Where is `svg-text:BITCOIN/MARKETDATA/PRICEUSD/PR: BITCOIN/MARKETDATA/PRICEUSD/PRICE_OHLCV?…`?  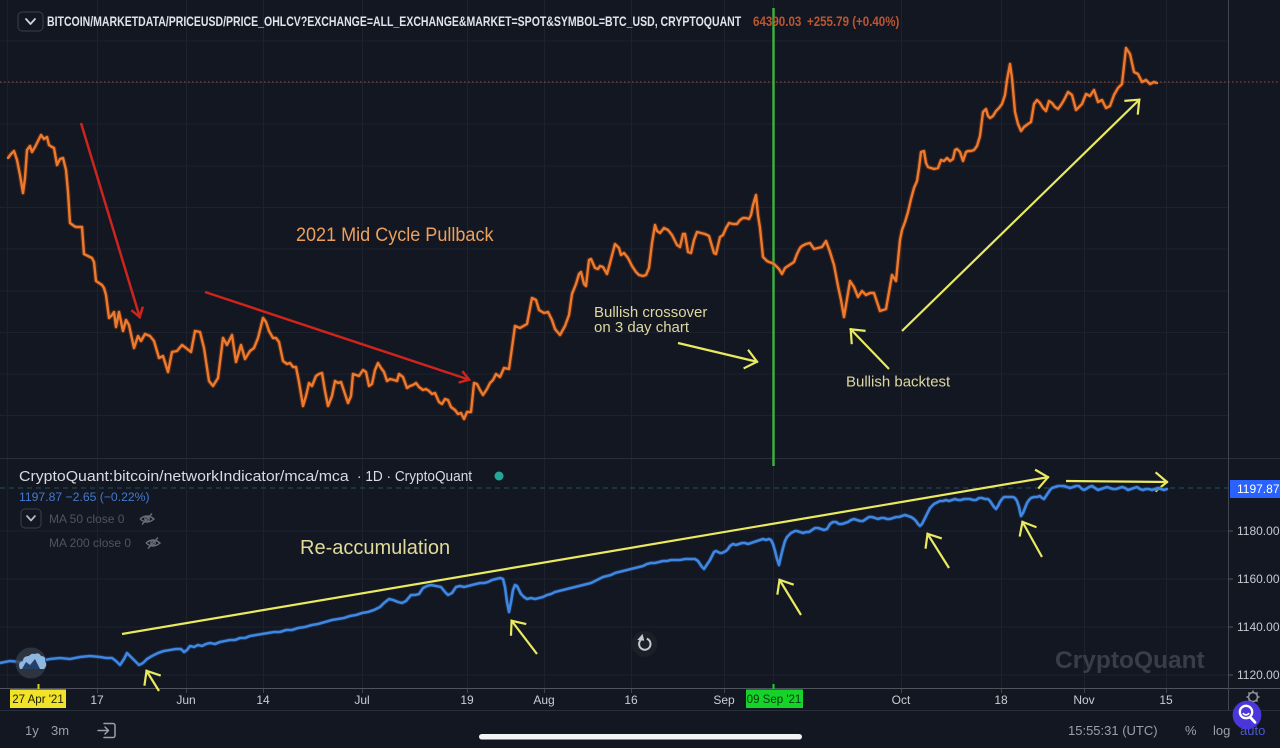
svg-text:BITCOIN/MARKETDATA/PRICEUSD/PR: BITCOIN/MARKETDATA/PRICEUSD/PRICE_OHLCV?… is located at coordinates (394, 22).